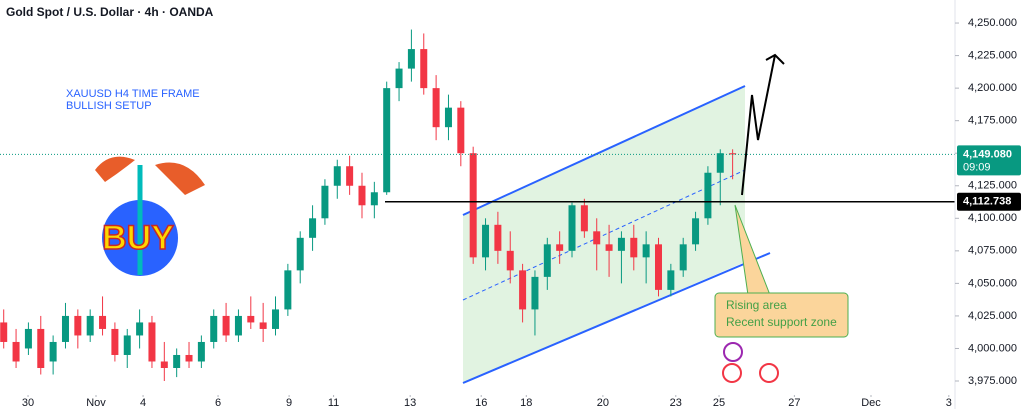 The image size is (1024, 414). Describe the element at coordinates (410, 403) in the screenshot. I see `x-tick-label: 13` at that location.